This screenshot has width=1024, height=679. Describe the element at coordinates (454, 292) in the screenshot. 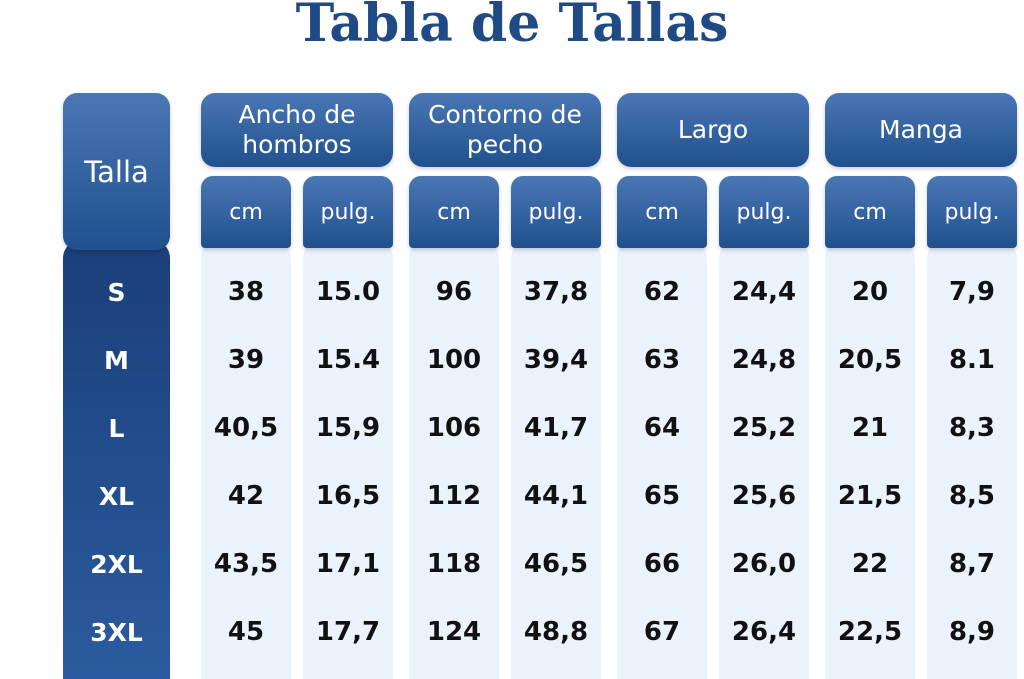

I see `cell: 96` at that location.